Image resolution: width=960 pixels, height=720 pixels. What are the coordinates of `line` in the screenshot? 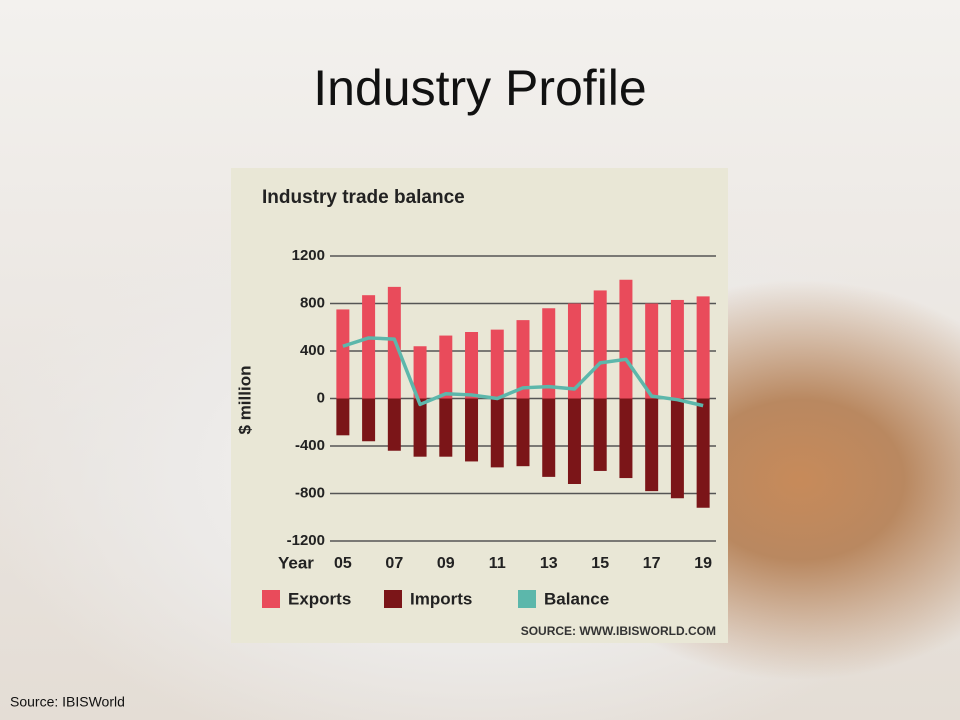 It's located at (523, 372).